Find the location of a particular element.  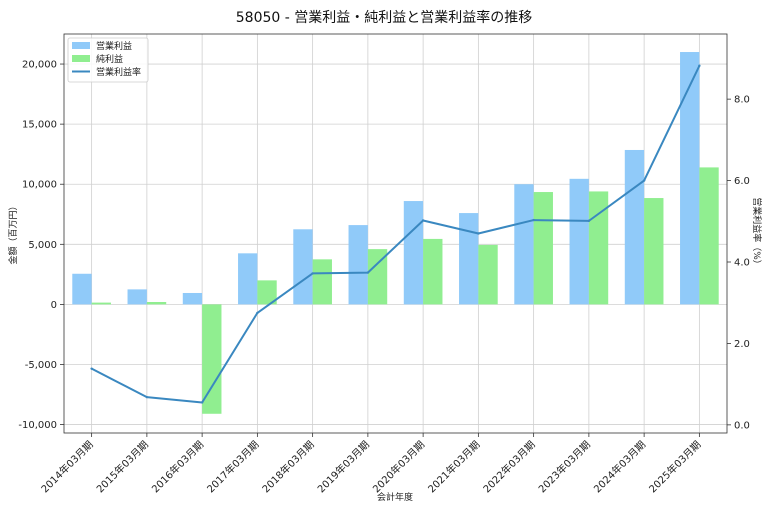

legend-swatch-operating-profit is located at coordinates (81, 45).